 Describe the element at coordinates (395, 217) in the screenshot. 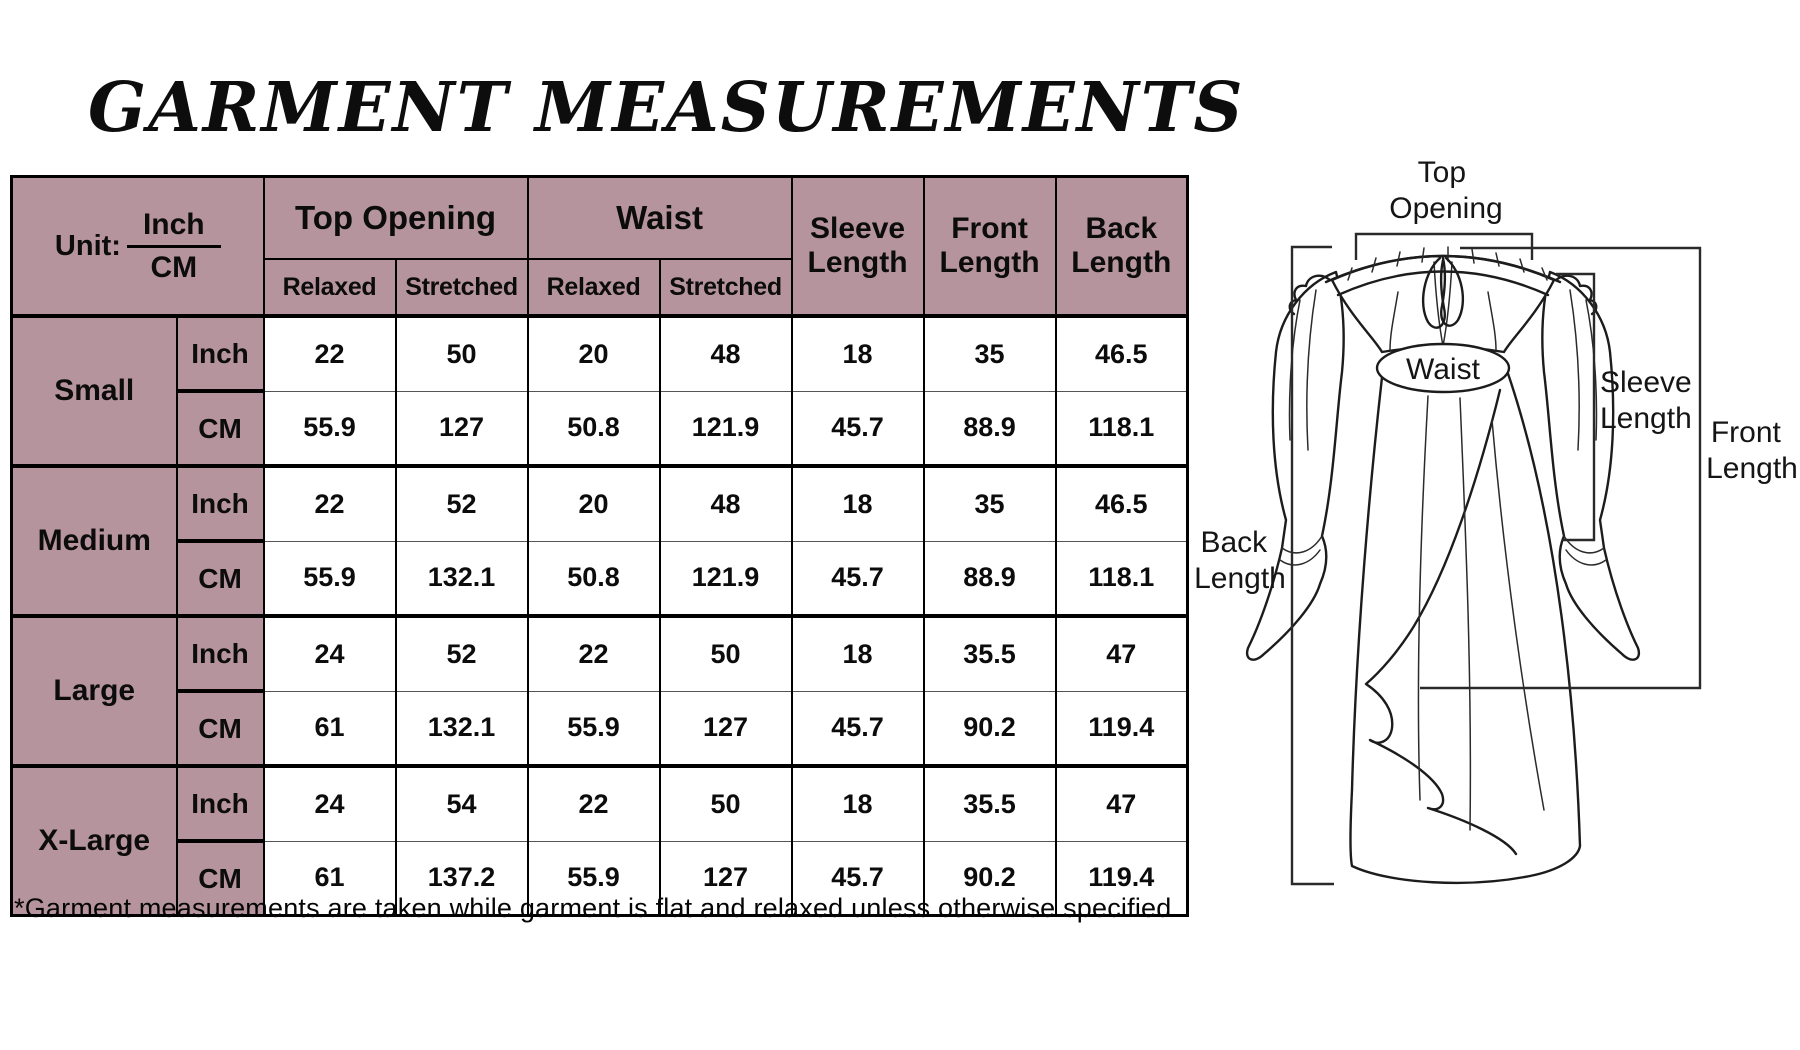

I see `header-top-opening: Top Opening` at that location.